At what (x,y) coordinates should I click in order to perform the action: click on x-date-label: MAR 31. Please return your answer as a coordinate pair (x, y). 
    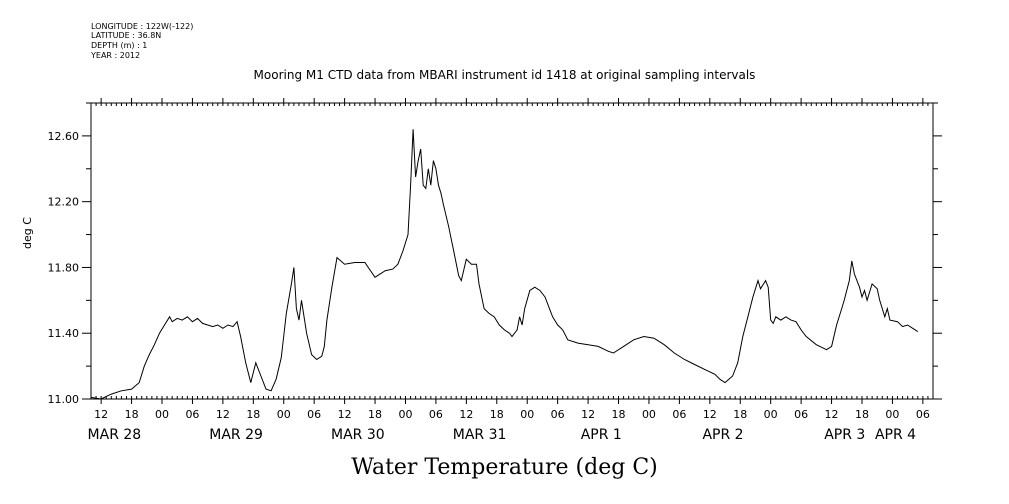
    Looking at the image, I should click on (480, 435).